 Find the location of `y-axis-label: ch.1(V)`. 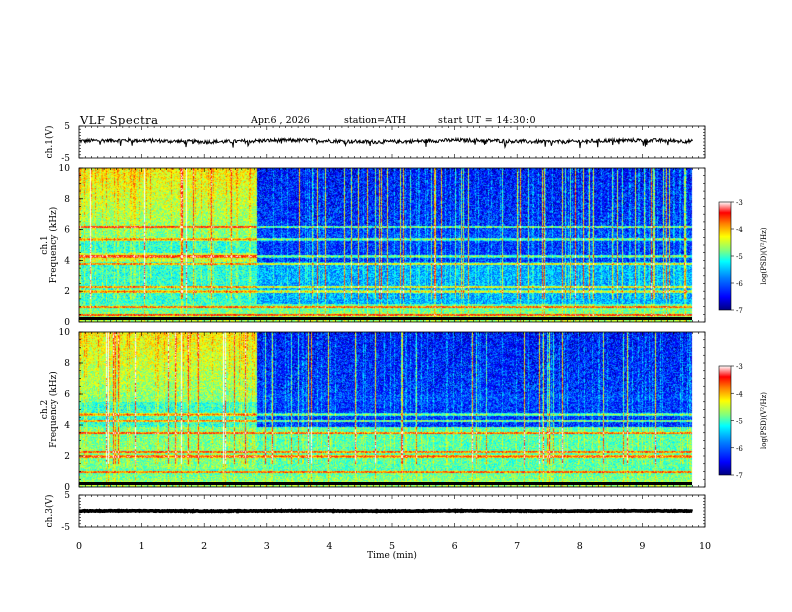

y-axis-label: ch.1(V) is located at coordinates (49, 142).